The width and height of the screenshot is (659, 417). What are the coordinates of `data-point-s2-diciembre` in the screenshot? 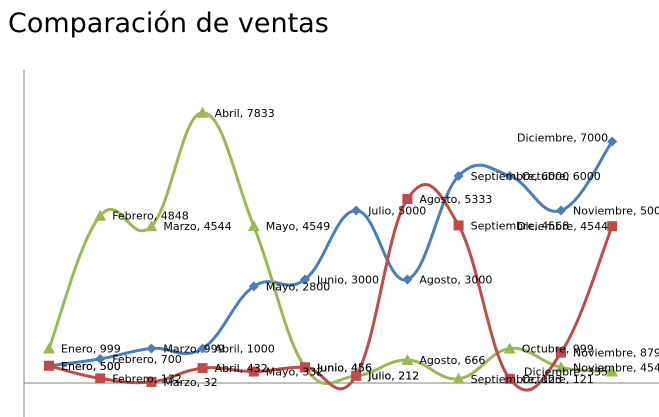 It's located at (612, 371).